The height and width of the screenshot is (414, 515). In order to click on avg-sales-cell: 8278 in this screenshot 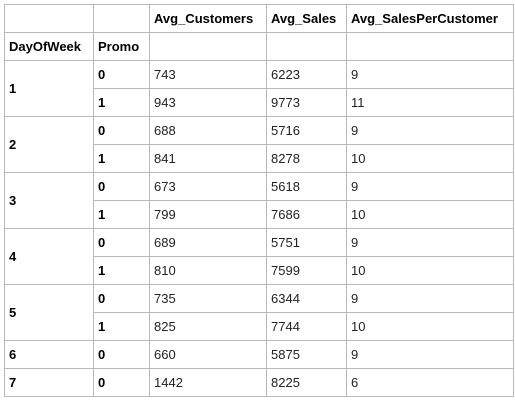, I will do `click(306, 158)`.